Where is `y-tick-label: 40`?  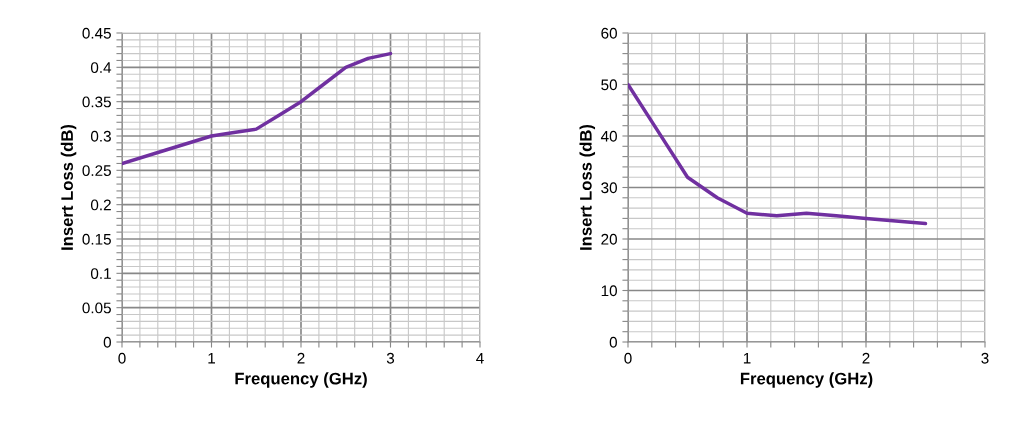 y-tick-label: 40 is located at coordinates (608, 136).